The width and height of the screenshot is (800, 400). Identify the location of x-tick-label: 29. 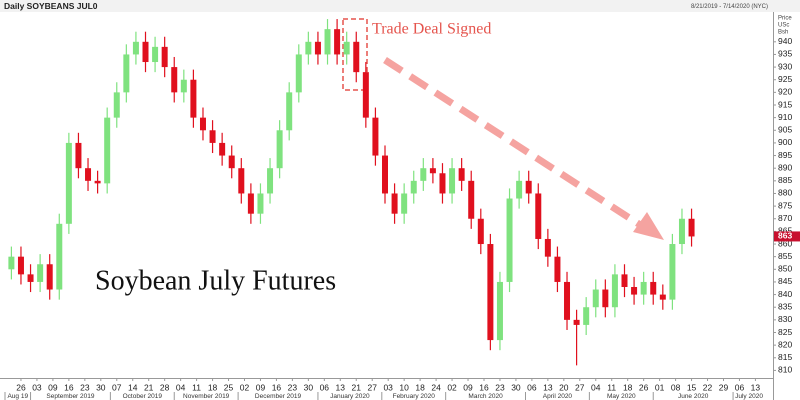
(724, 387).